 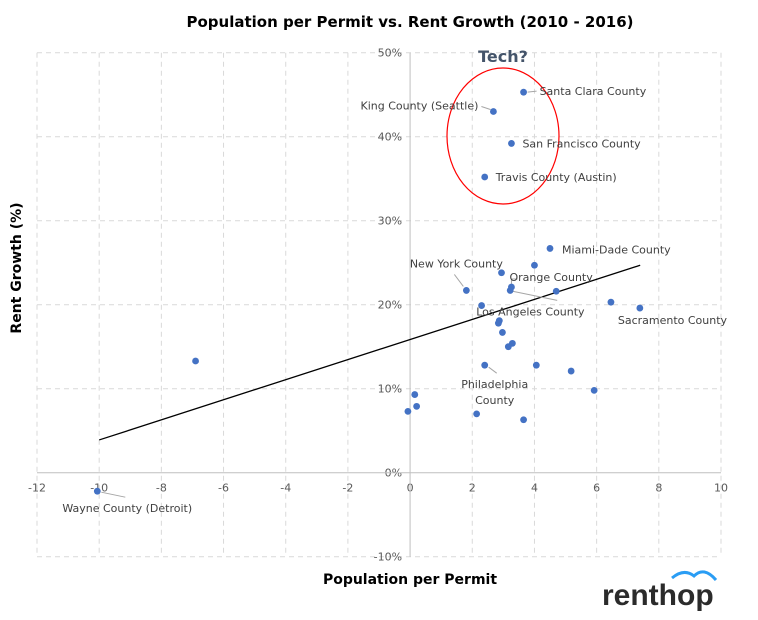 I want to click on point-label: Wayne County (Detroit), so click(x=127, y=508).